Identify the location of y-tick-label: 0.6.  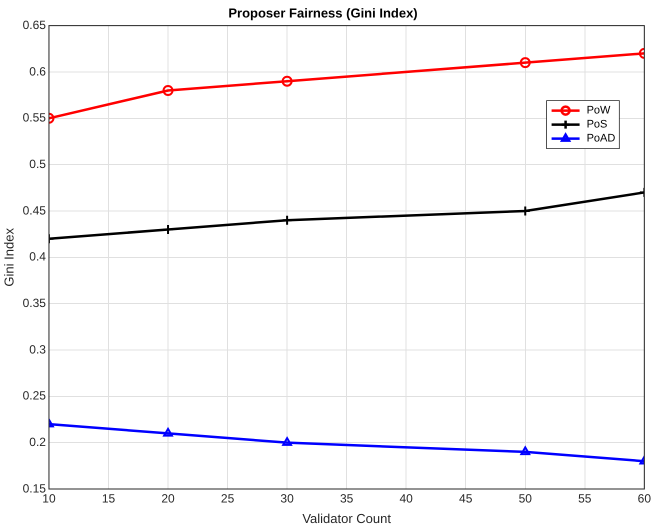
(37, 71).